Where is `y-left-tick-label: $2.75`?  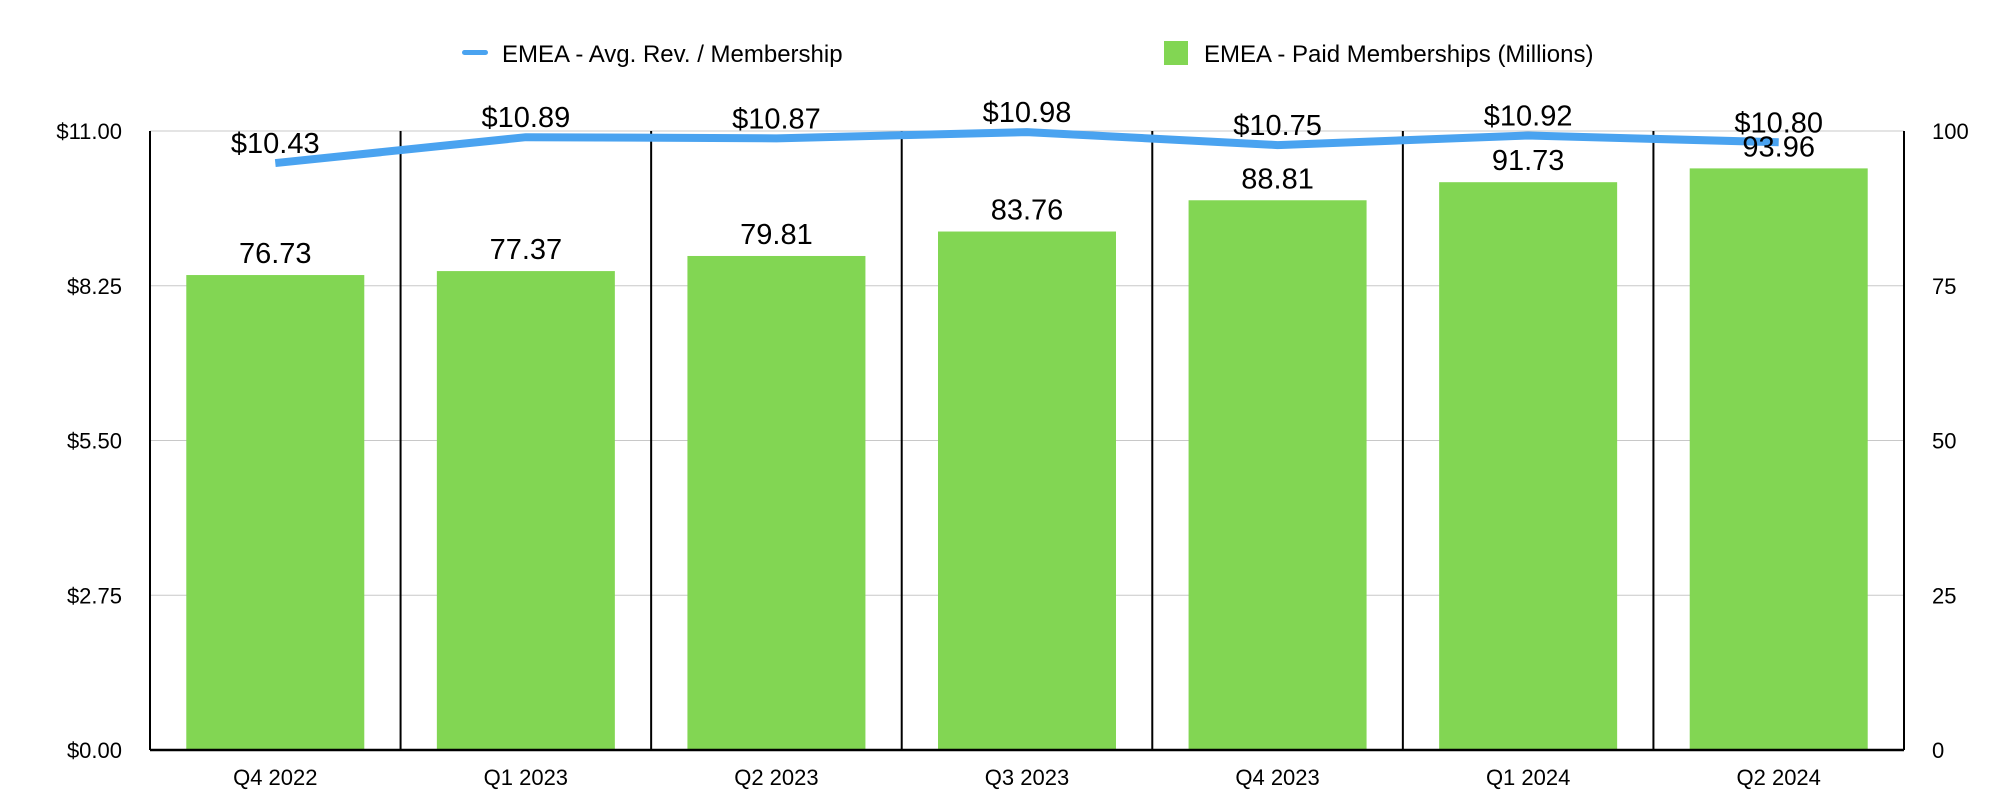 y-left-tick-label: $2.75 is located at coordinates (94, 595).